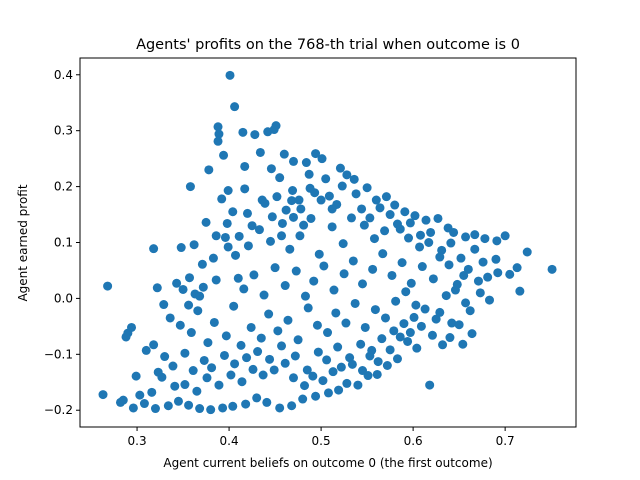  What do you see at coordinates (62, 242) in the screenshot?
I see `y-axis-ticks: −0.2 −0.1 0.0 0.1 0.2 0.3 0.4` at bounding box center [62, 242].